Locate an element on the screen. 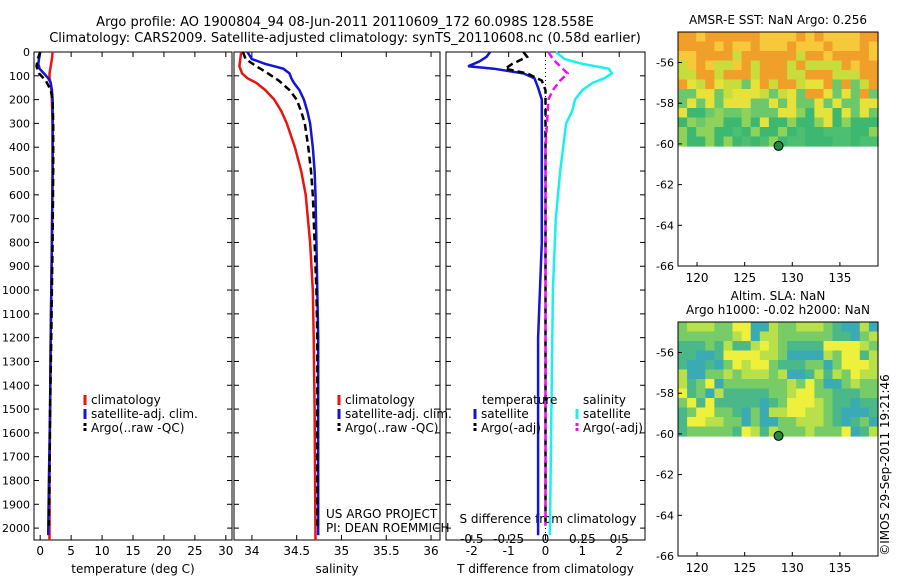 The width and height of the screenshot is (900, 580). legend-label: climatology is located at coordinates (380, 400).